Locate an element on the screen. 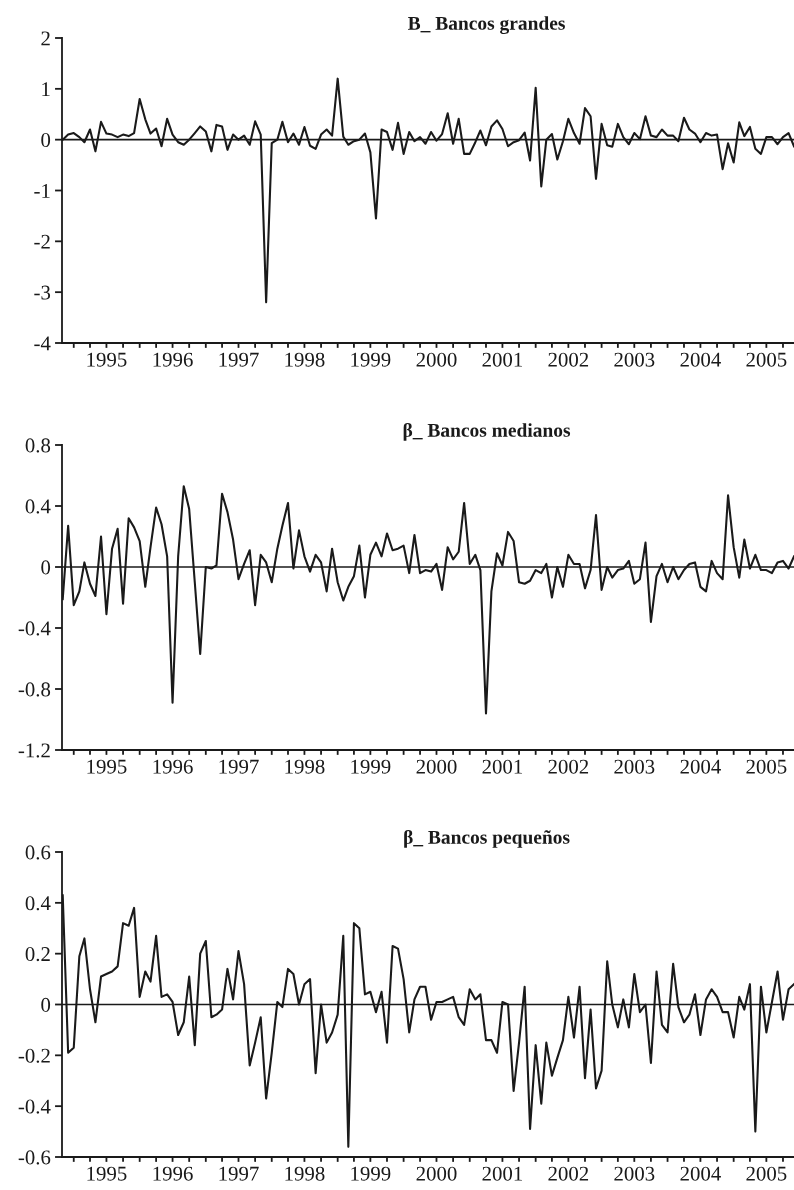  y-tick-label: -0.6 is located at coordinates (34, 1157).